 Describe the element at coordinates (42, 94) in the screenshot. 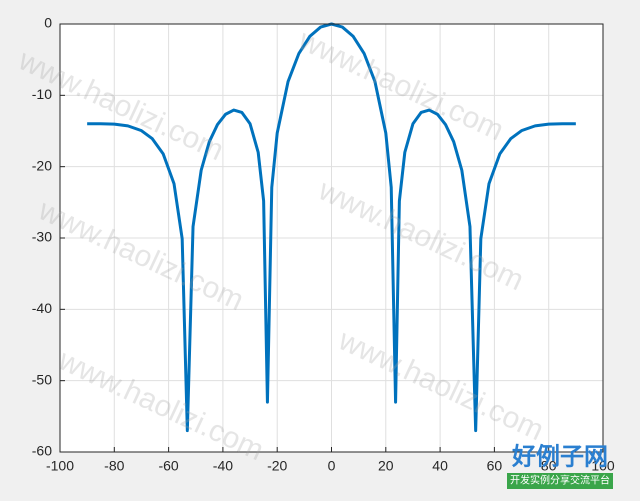

I see `y-tick-label: -10` at that location.